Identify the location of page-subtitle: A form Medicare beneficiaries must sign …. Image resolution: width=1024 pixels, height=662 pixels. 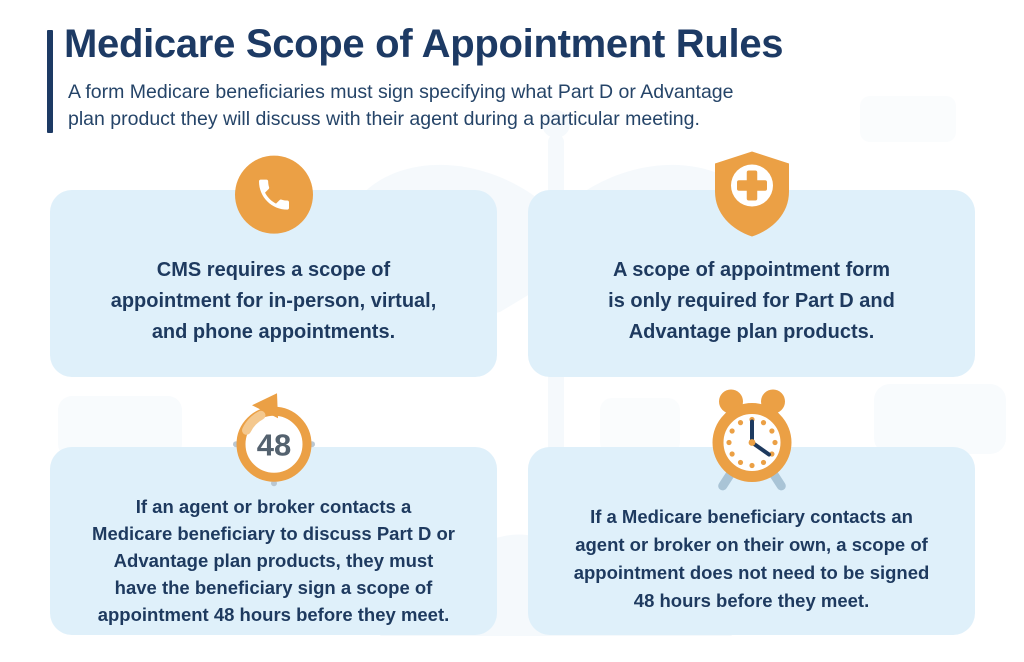
(401, 105).